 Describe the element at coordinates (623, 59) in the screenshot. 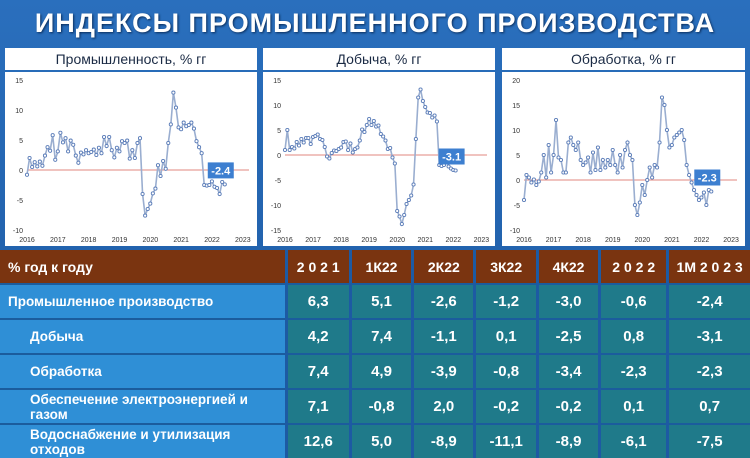

I see `chart-title-manufacturing: Обработка, % гг` at that location.